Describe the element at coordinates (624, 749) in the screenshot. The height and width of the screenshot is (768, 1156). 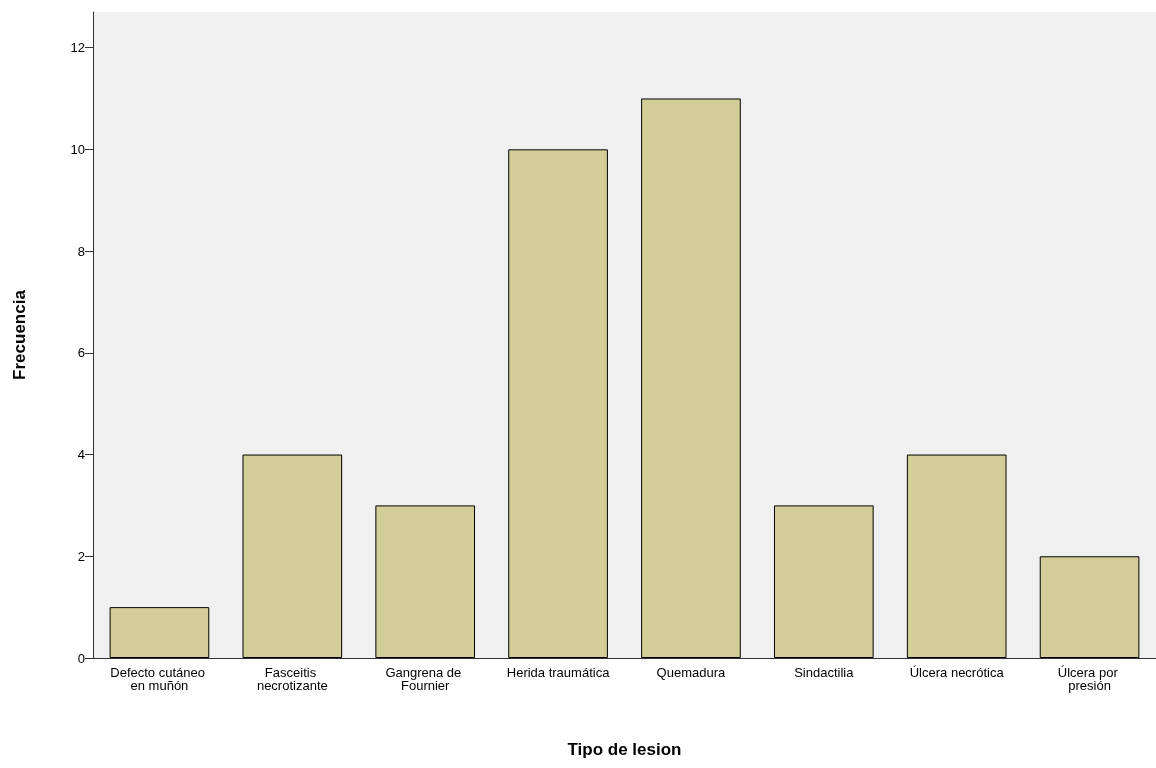
I see `x-axis-title: Tipo de lesion` at that location.